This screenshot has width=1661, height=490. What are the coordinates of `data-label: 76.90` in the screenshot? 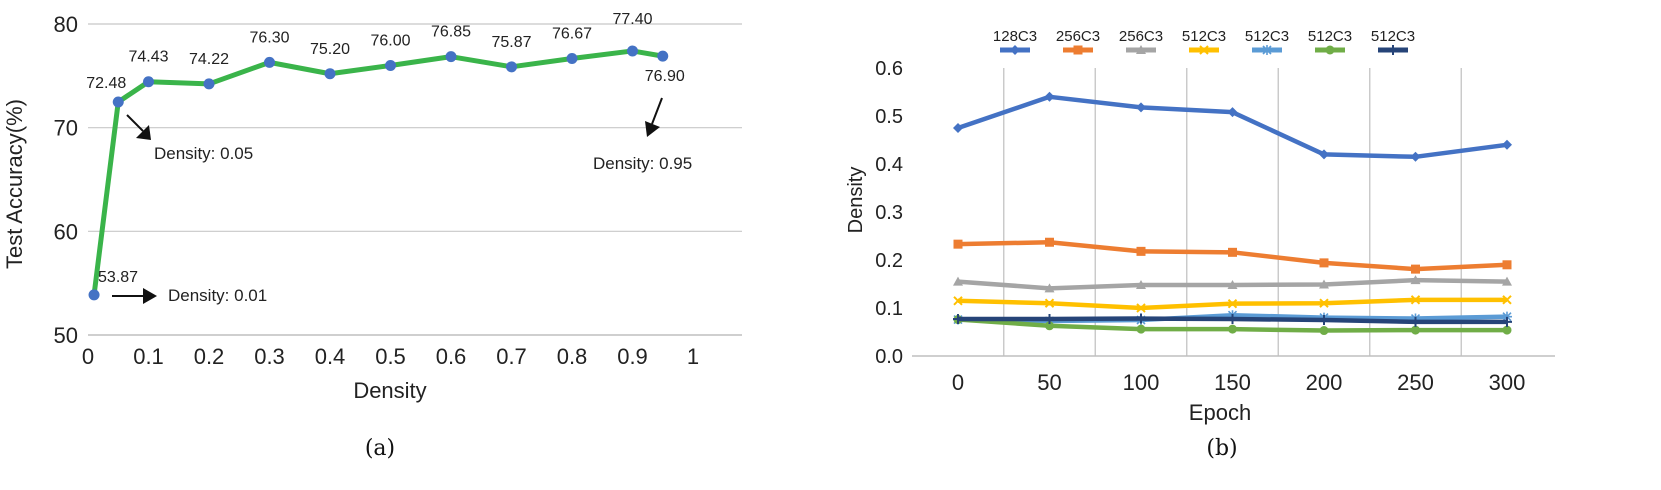 It's located at (665, 76).